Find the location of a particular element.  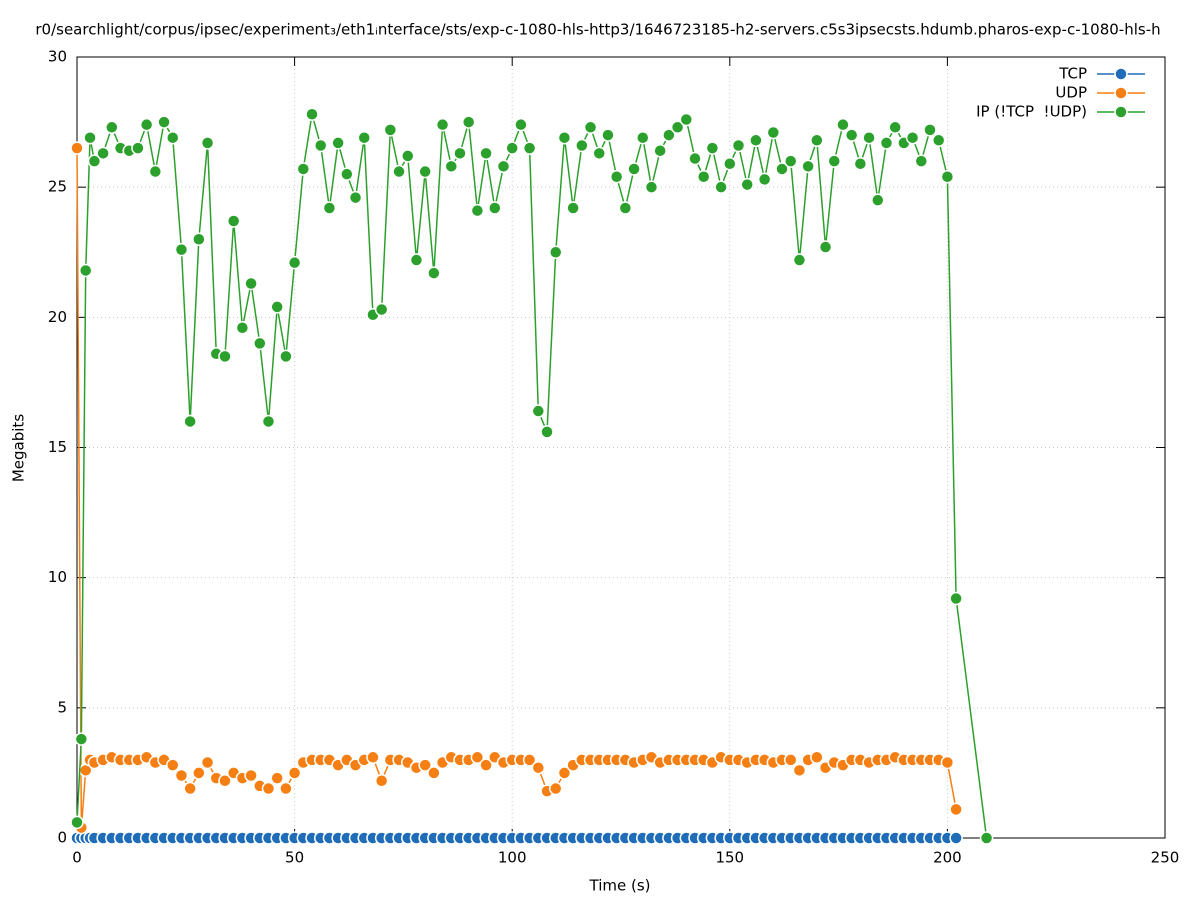

y-tick-label: 15 is located at coordinates (57, 447).